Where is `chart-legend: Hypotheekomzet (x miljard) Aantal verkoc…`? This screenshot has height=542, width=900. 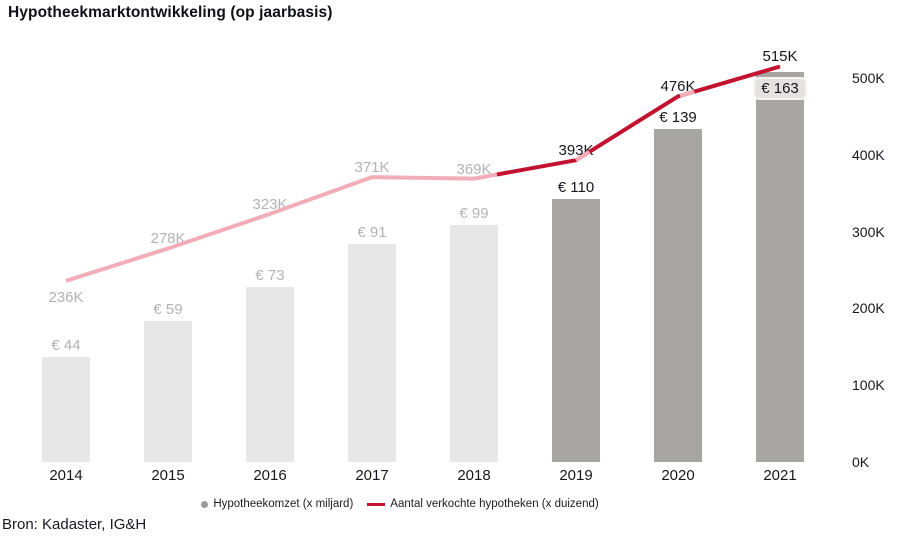
chart-legend: Hypotheekomzet (x miljard) Aantal verkoc… is located at coordinates (400, 504).